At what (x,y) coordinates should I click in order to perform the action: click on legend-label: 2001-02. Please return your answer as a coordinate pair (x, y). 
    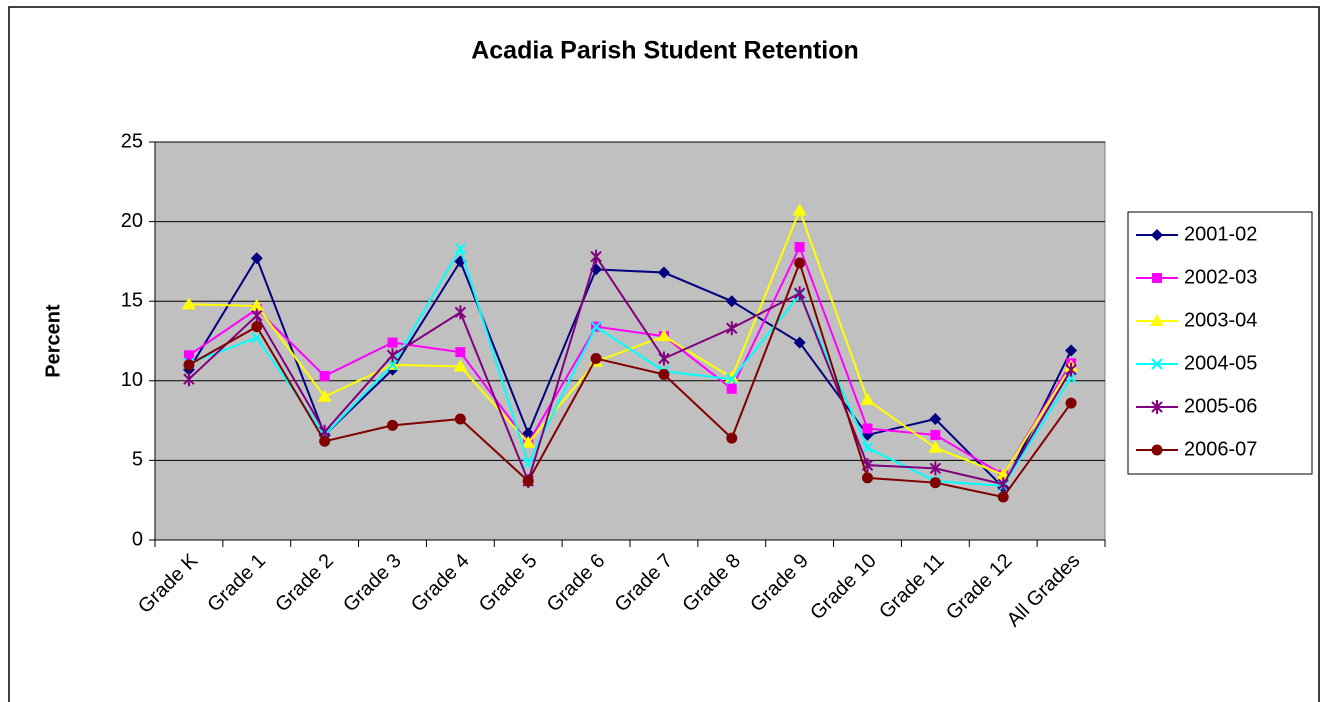
    Looking at the image, I should click on (1220, 234).